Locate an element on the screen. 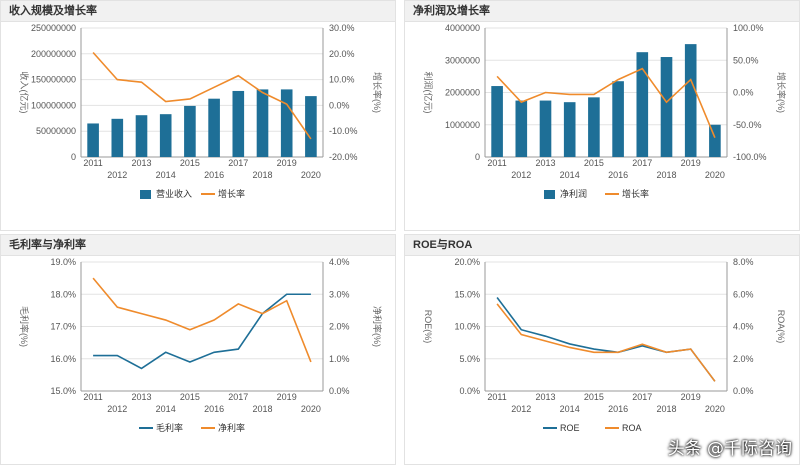  y-left-tick-label: 5.0% is located at coordinates (469, 359).